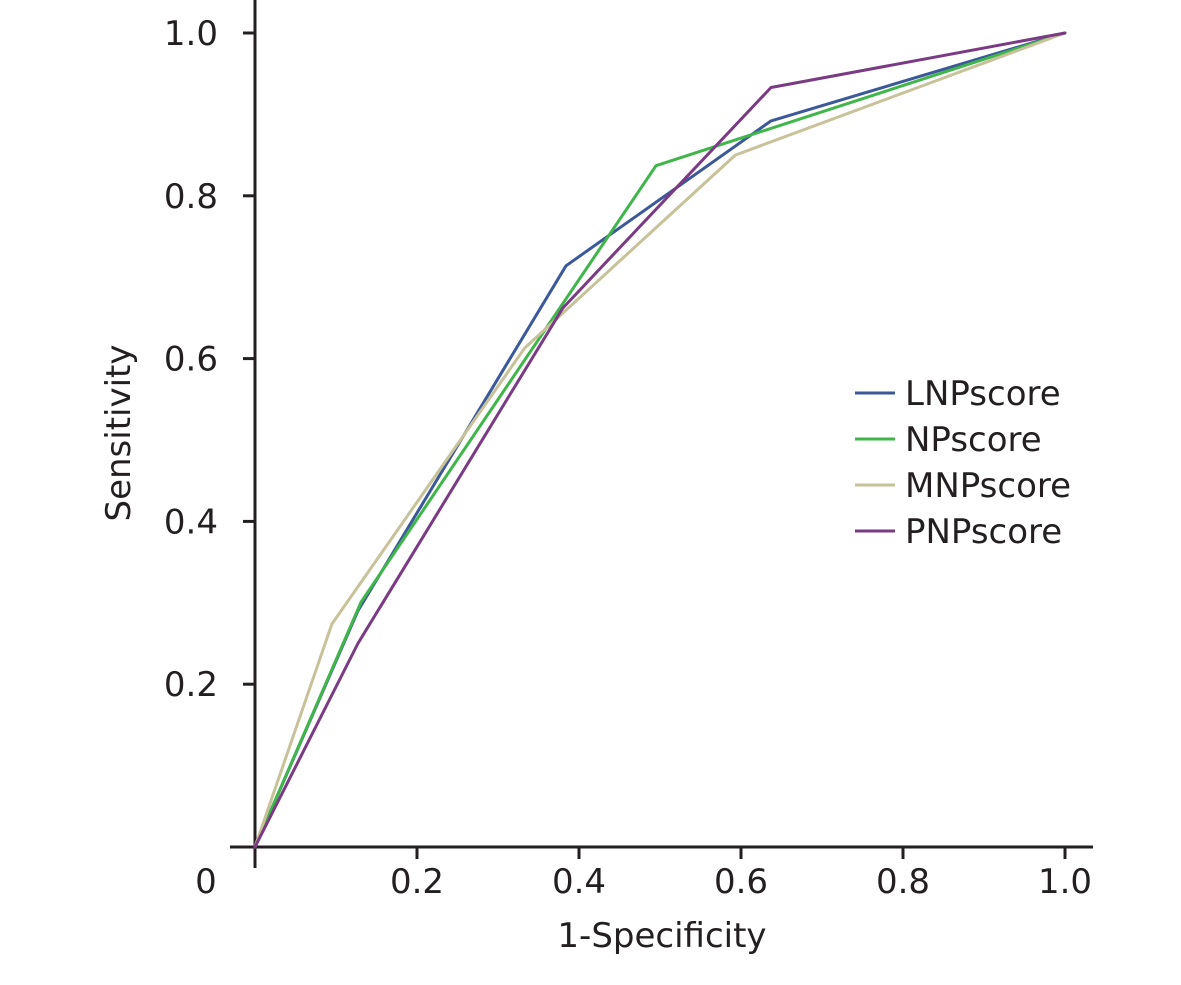 The height and width of the screenshot is (985, 1181). I want to click on origin-label: 0, so click(206, 882).